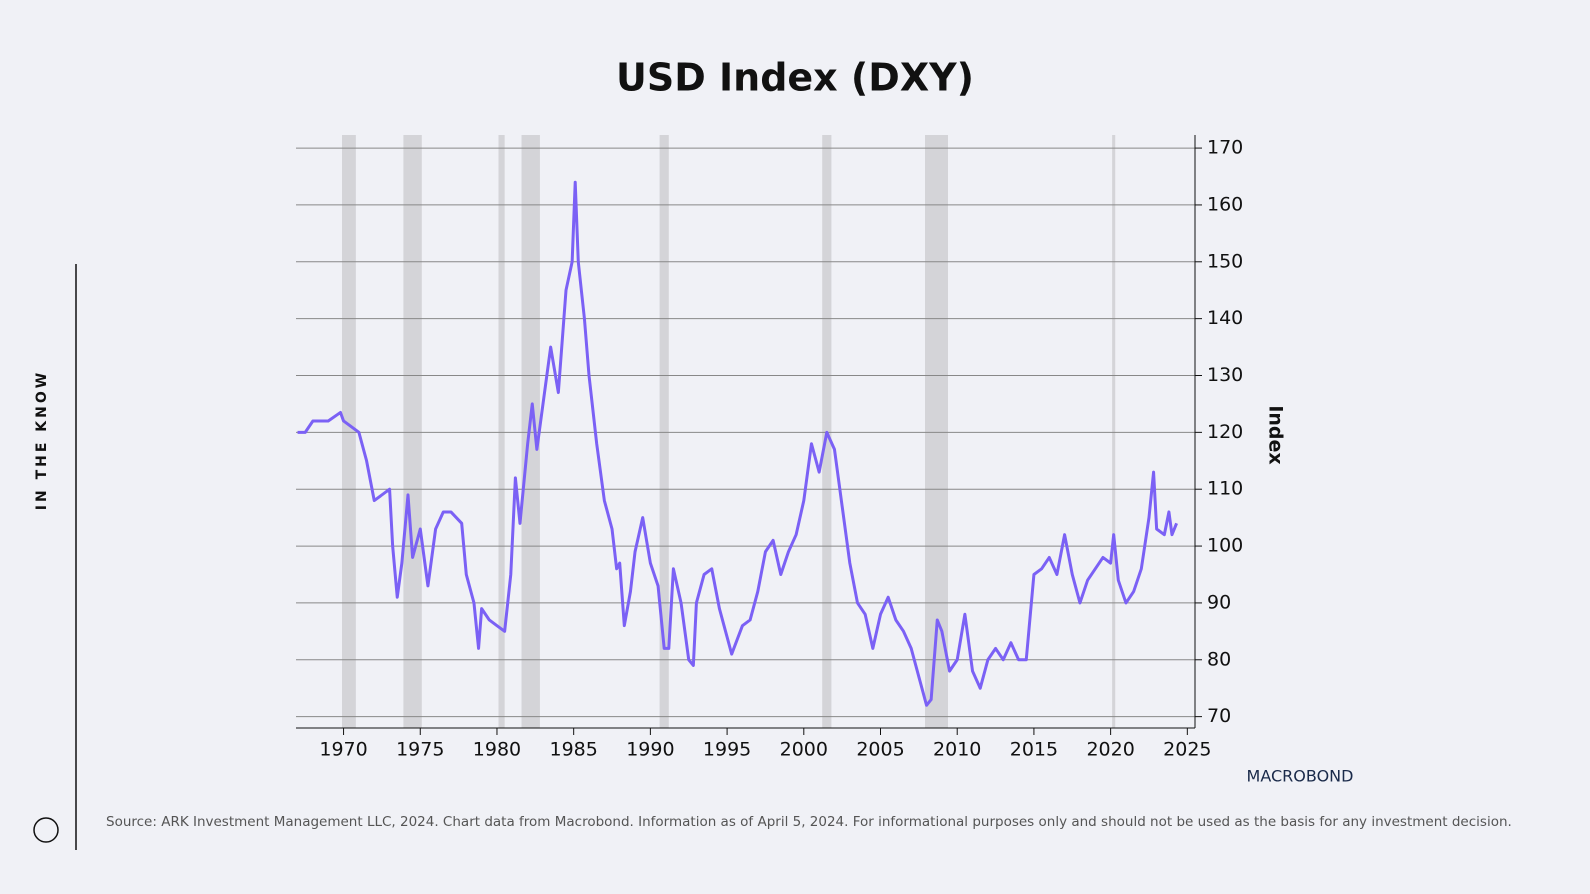 The width and height of the screenshot is (1590, 894). Describe the element at coordinates (1225, 204) in the screenshot. I see `y-tick-label: 160` at that location.